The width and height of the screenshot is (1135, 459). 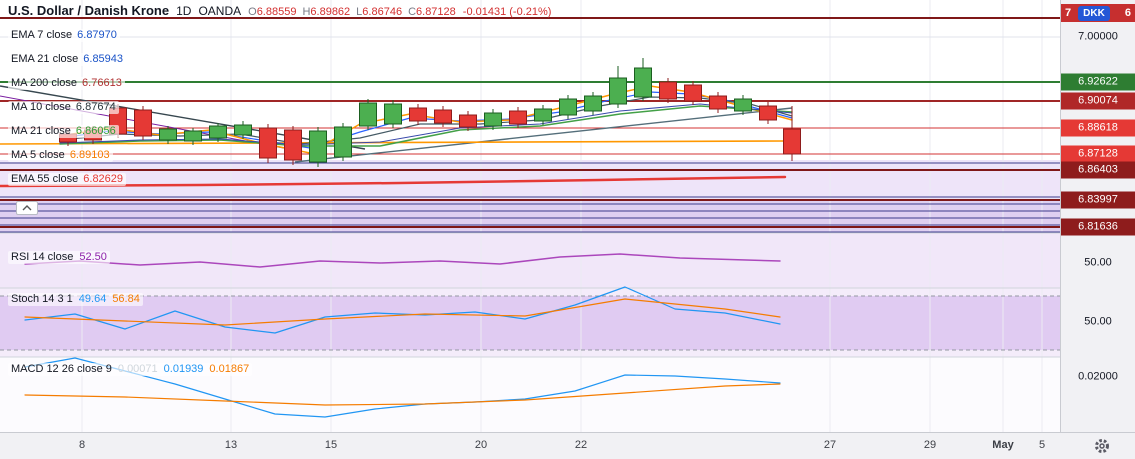 I want to click on alert-price-badge: 7 DKK 6, so click(x=1098, y=13).